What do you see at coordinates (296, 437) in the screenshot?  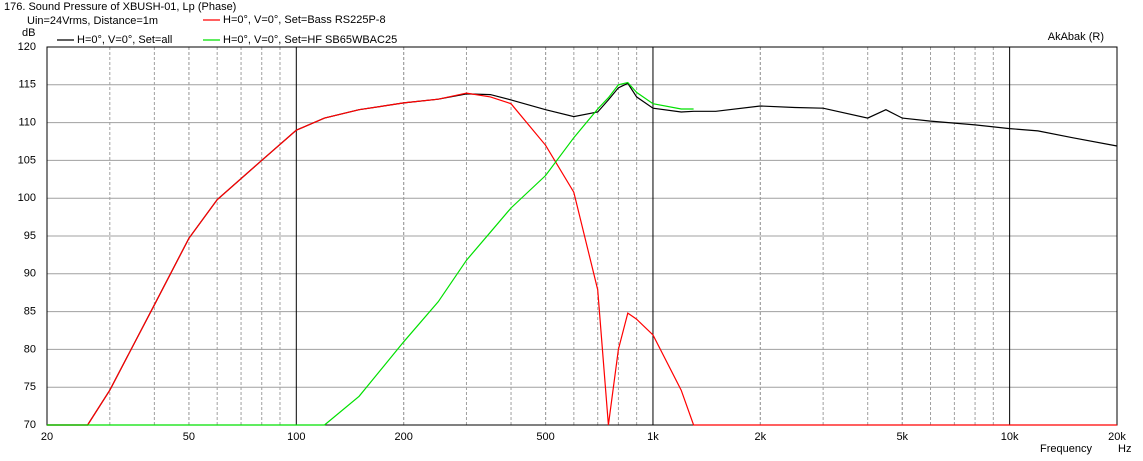 I see `x-tick-label: 100` at bounding box center [296, 437].